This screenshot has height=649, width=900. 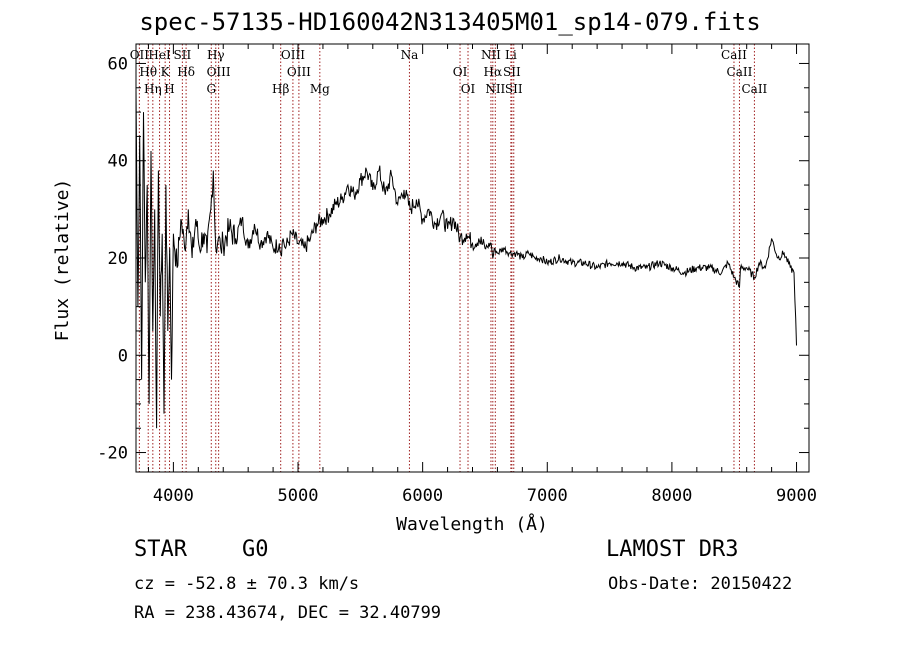 What do you see at coordinates (153, 89) in the screenshot?
I see `spectral-line-label: Hη` at bounding box center [153, 89].